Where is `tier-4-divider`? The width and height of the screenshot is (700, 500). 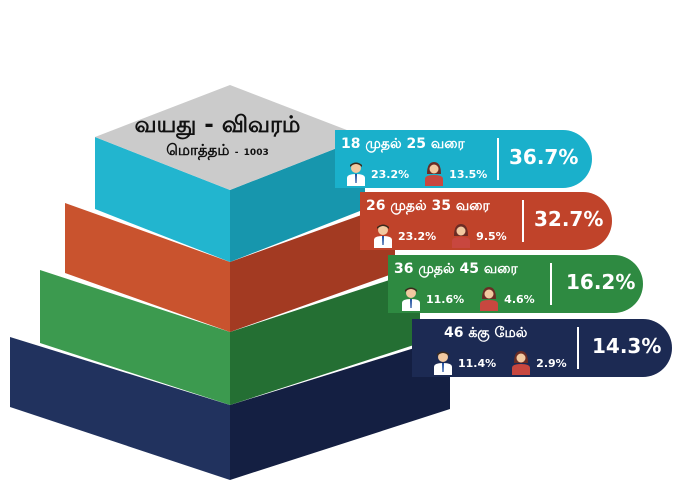
tier-4-divider is located at coordinates (578, 348).